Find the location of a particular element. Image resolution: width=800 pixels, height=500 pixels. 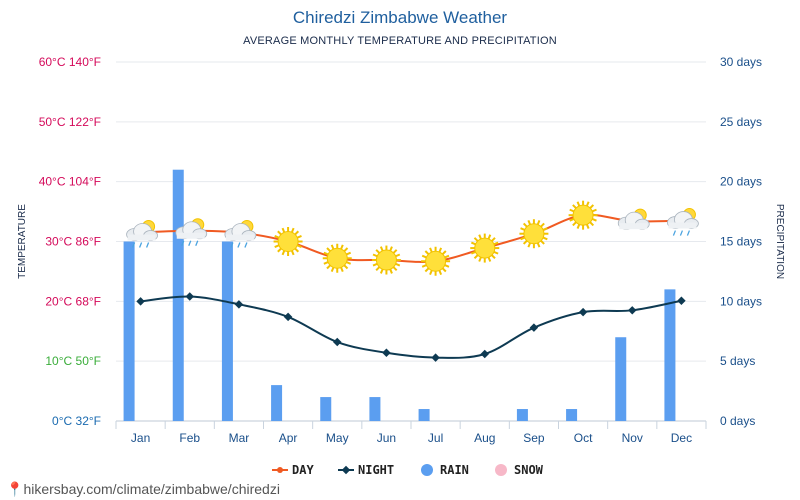

y-right-tick-label: 5 days is located at coordinates (737, 361).